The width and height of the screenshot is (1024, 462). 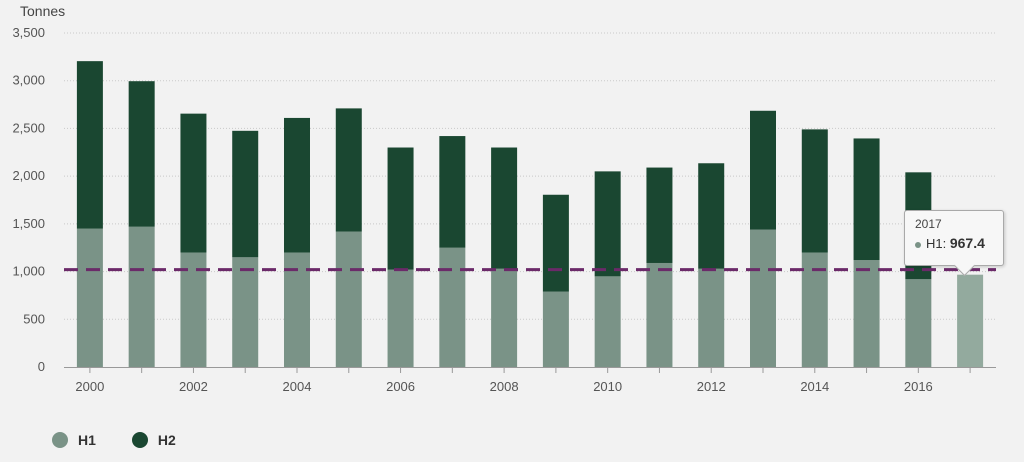 What do you see at coordinates (504, 208) in the screenshot?
I see `bar-h2-2008` at bounding box center [504, 208].